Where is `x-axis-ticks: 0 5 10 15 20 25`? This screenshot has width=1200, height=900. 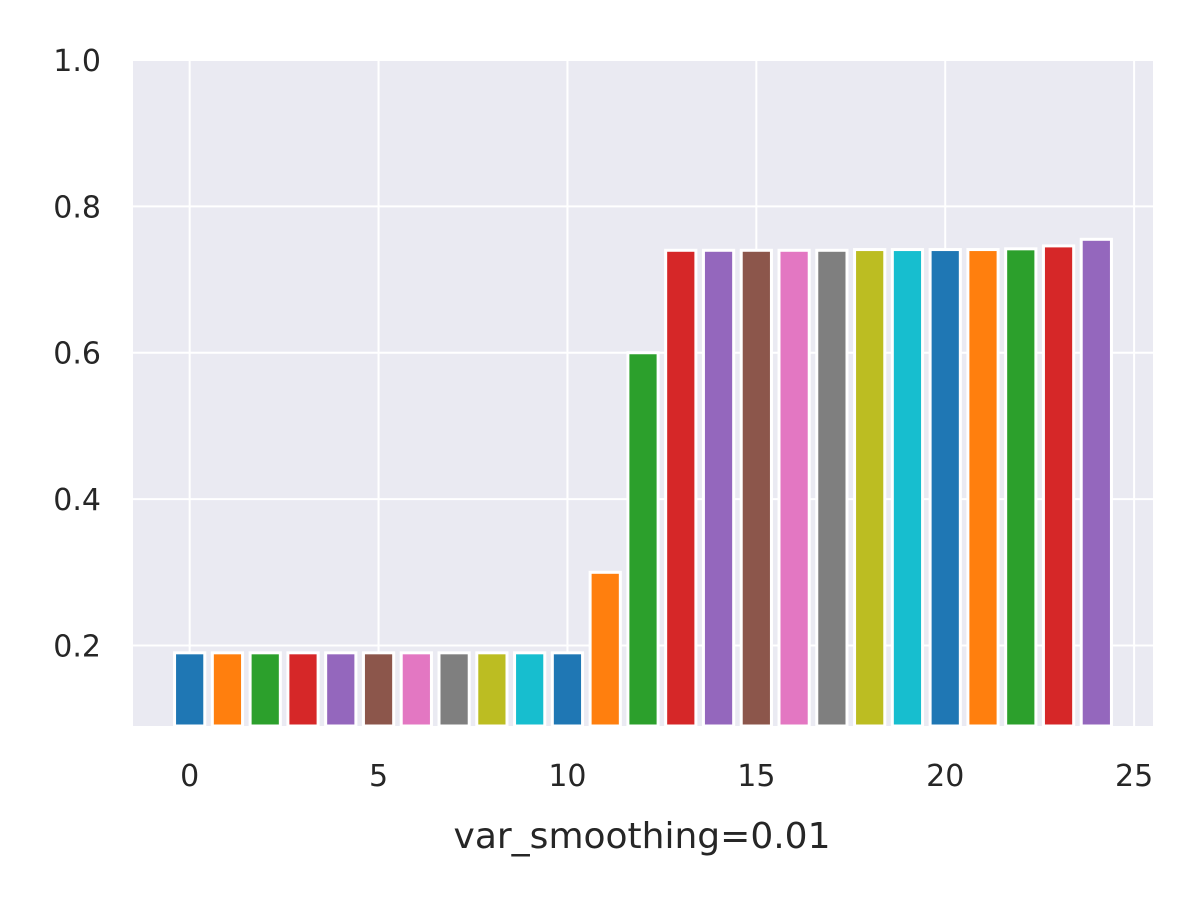 x-axis-ticks: 0 5 10 15 20 25 is located at coordinates (666, 776).